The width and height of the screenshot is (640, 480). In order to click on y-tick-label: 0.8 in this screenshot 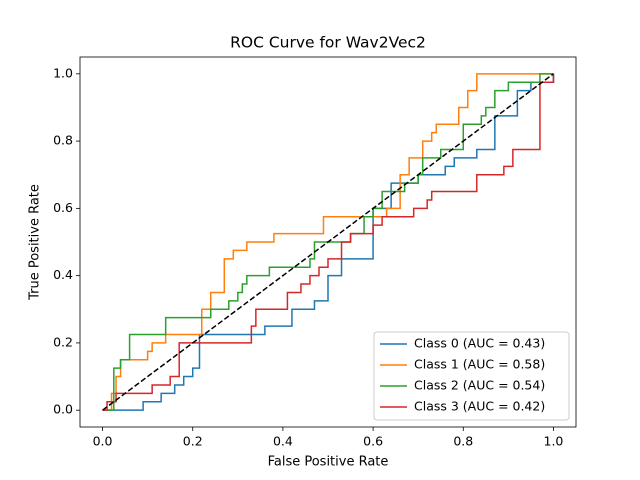, I will do `click(63, 140)`.